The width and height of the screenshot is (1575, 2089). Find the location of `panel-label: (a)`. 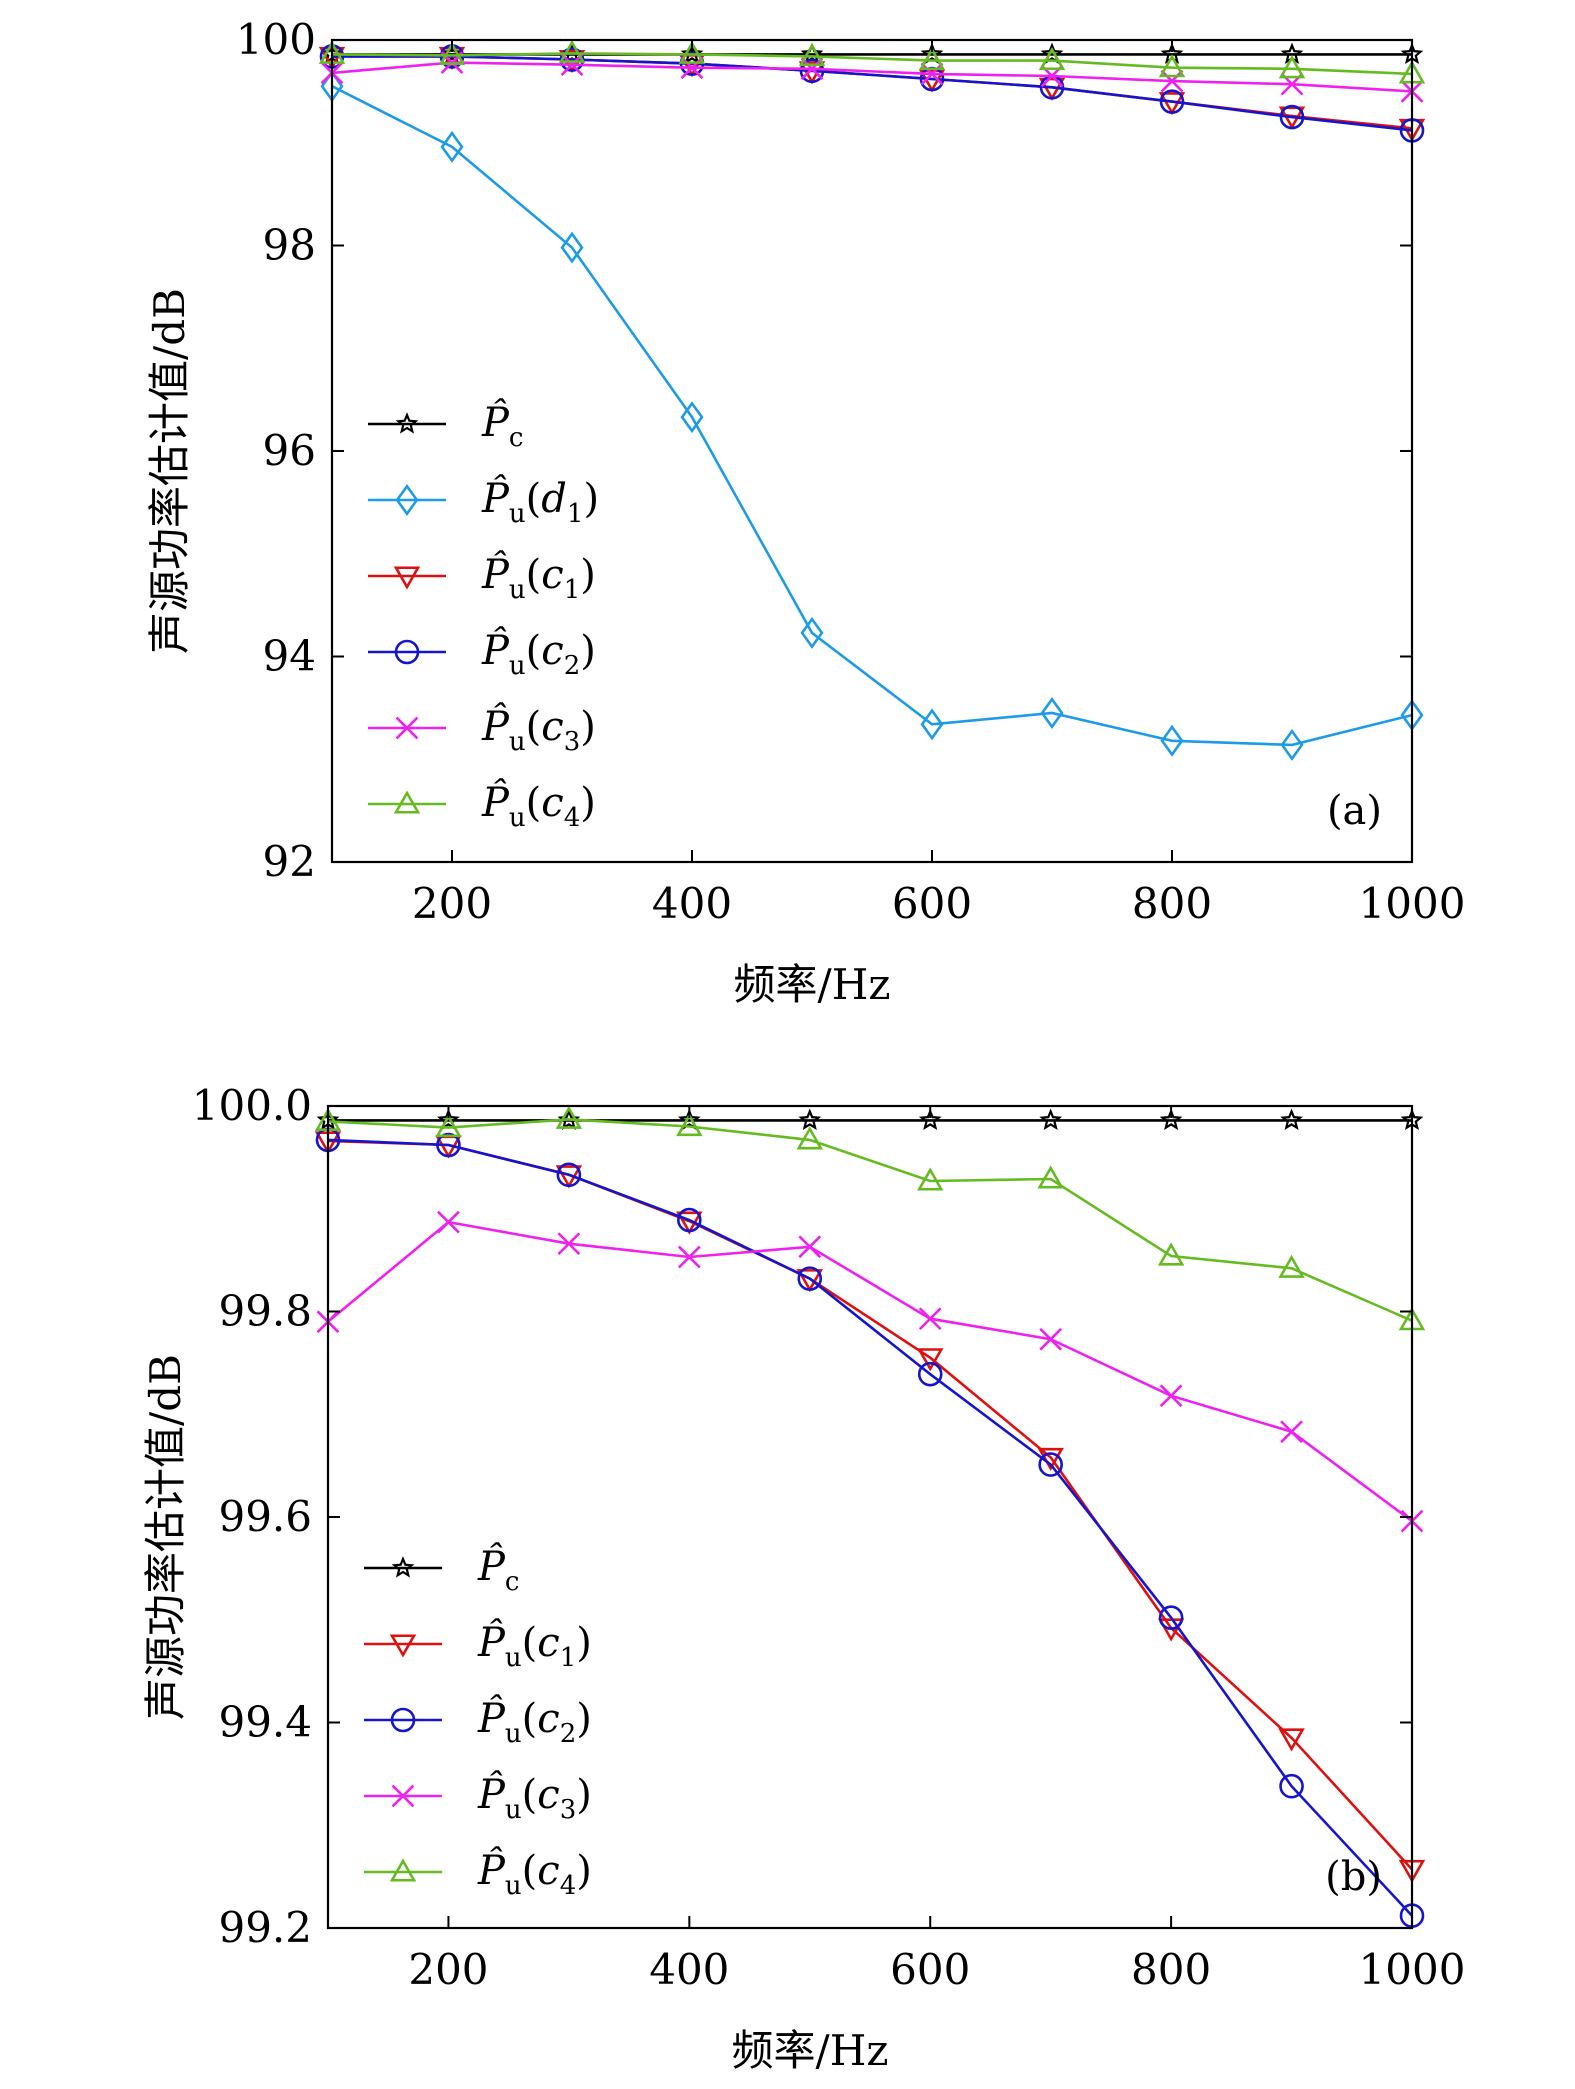

panel-label: (a) is located at coordinates (1354, 811).